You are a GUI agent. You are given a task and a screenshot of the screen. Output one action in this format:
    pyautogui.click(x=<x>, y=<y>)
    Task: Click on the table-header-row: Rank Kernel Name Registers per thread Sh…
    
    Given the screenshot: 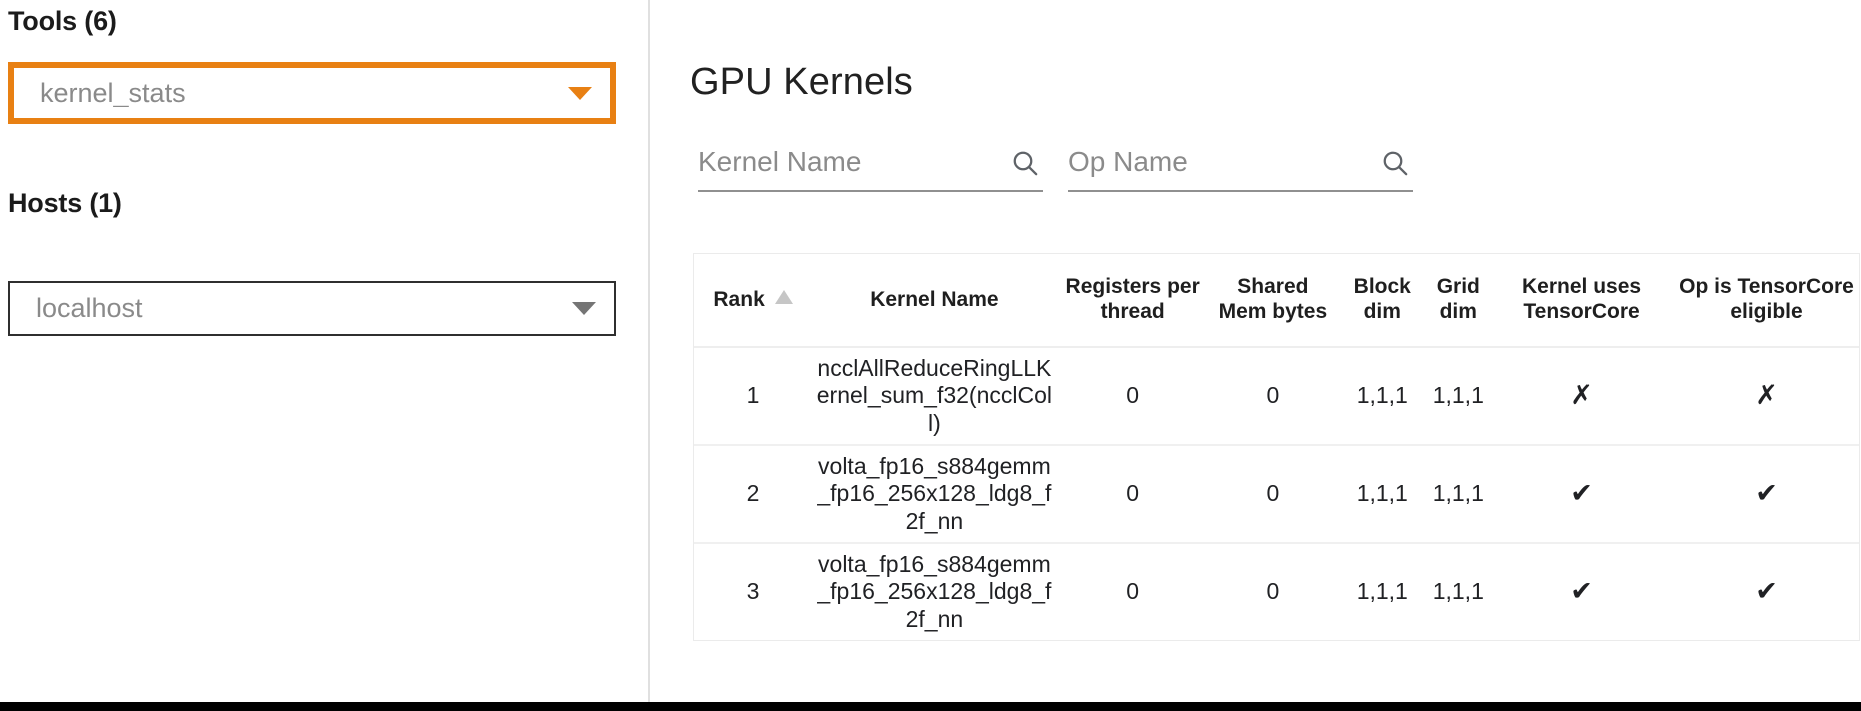 What is the action you would take?
    pyautogui.click(x=1276, y=301)
    